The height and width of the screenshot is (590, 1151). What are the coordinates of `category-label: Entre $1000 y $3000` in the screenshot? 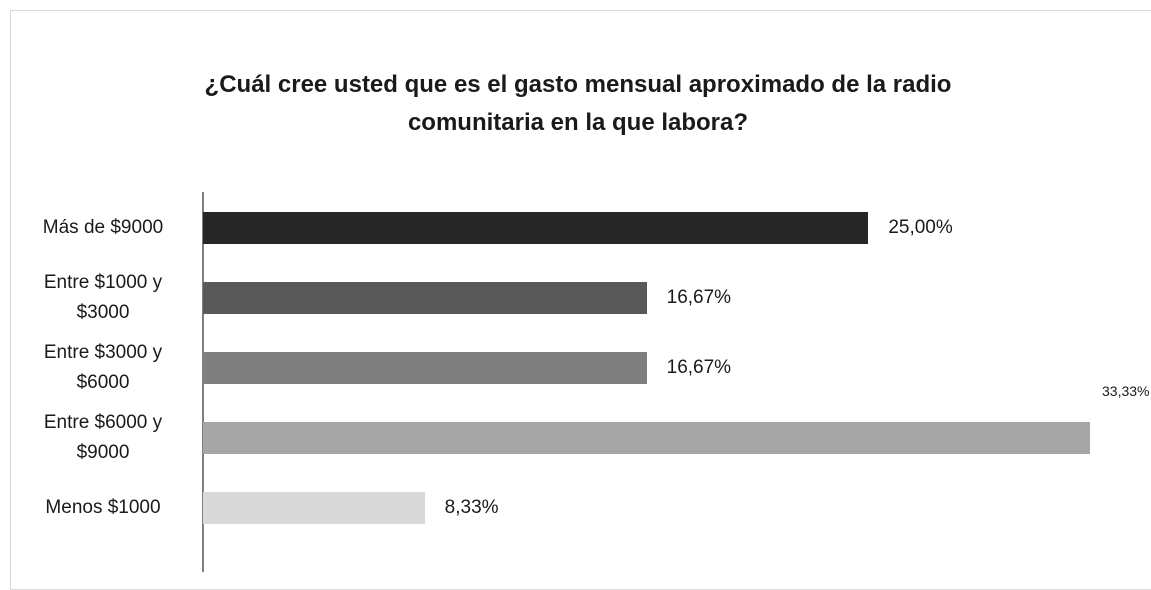 It's located at (103, 297).